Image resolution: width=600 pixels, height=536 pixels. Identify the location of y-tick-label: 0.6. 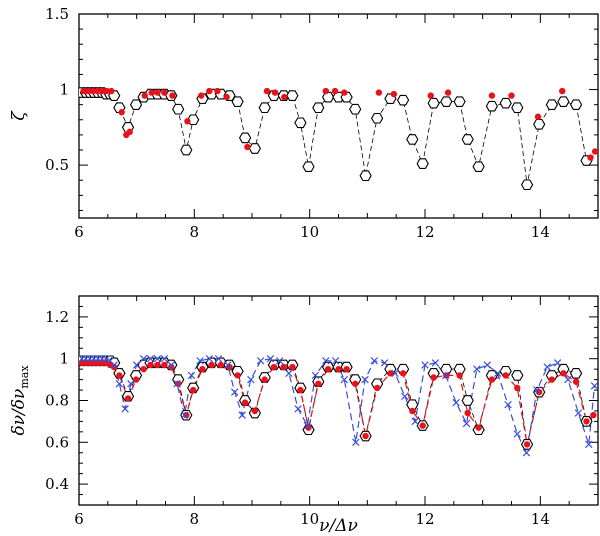
(57, 442).